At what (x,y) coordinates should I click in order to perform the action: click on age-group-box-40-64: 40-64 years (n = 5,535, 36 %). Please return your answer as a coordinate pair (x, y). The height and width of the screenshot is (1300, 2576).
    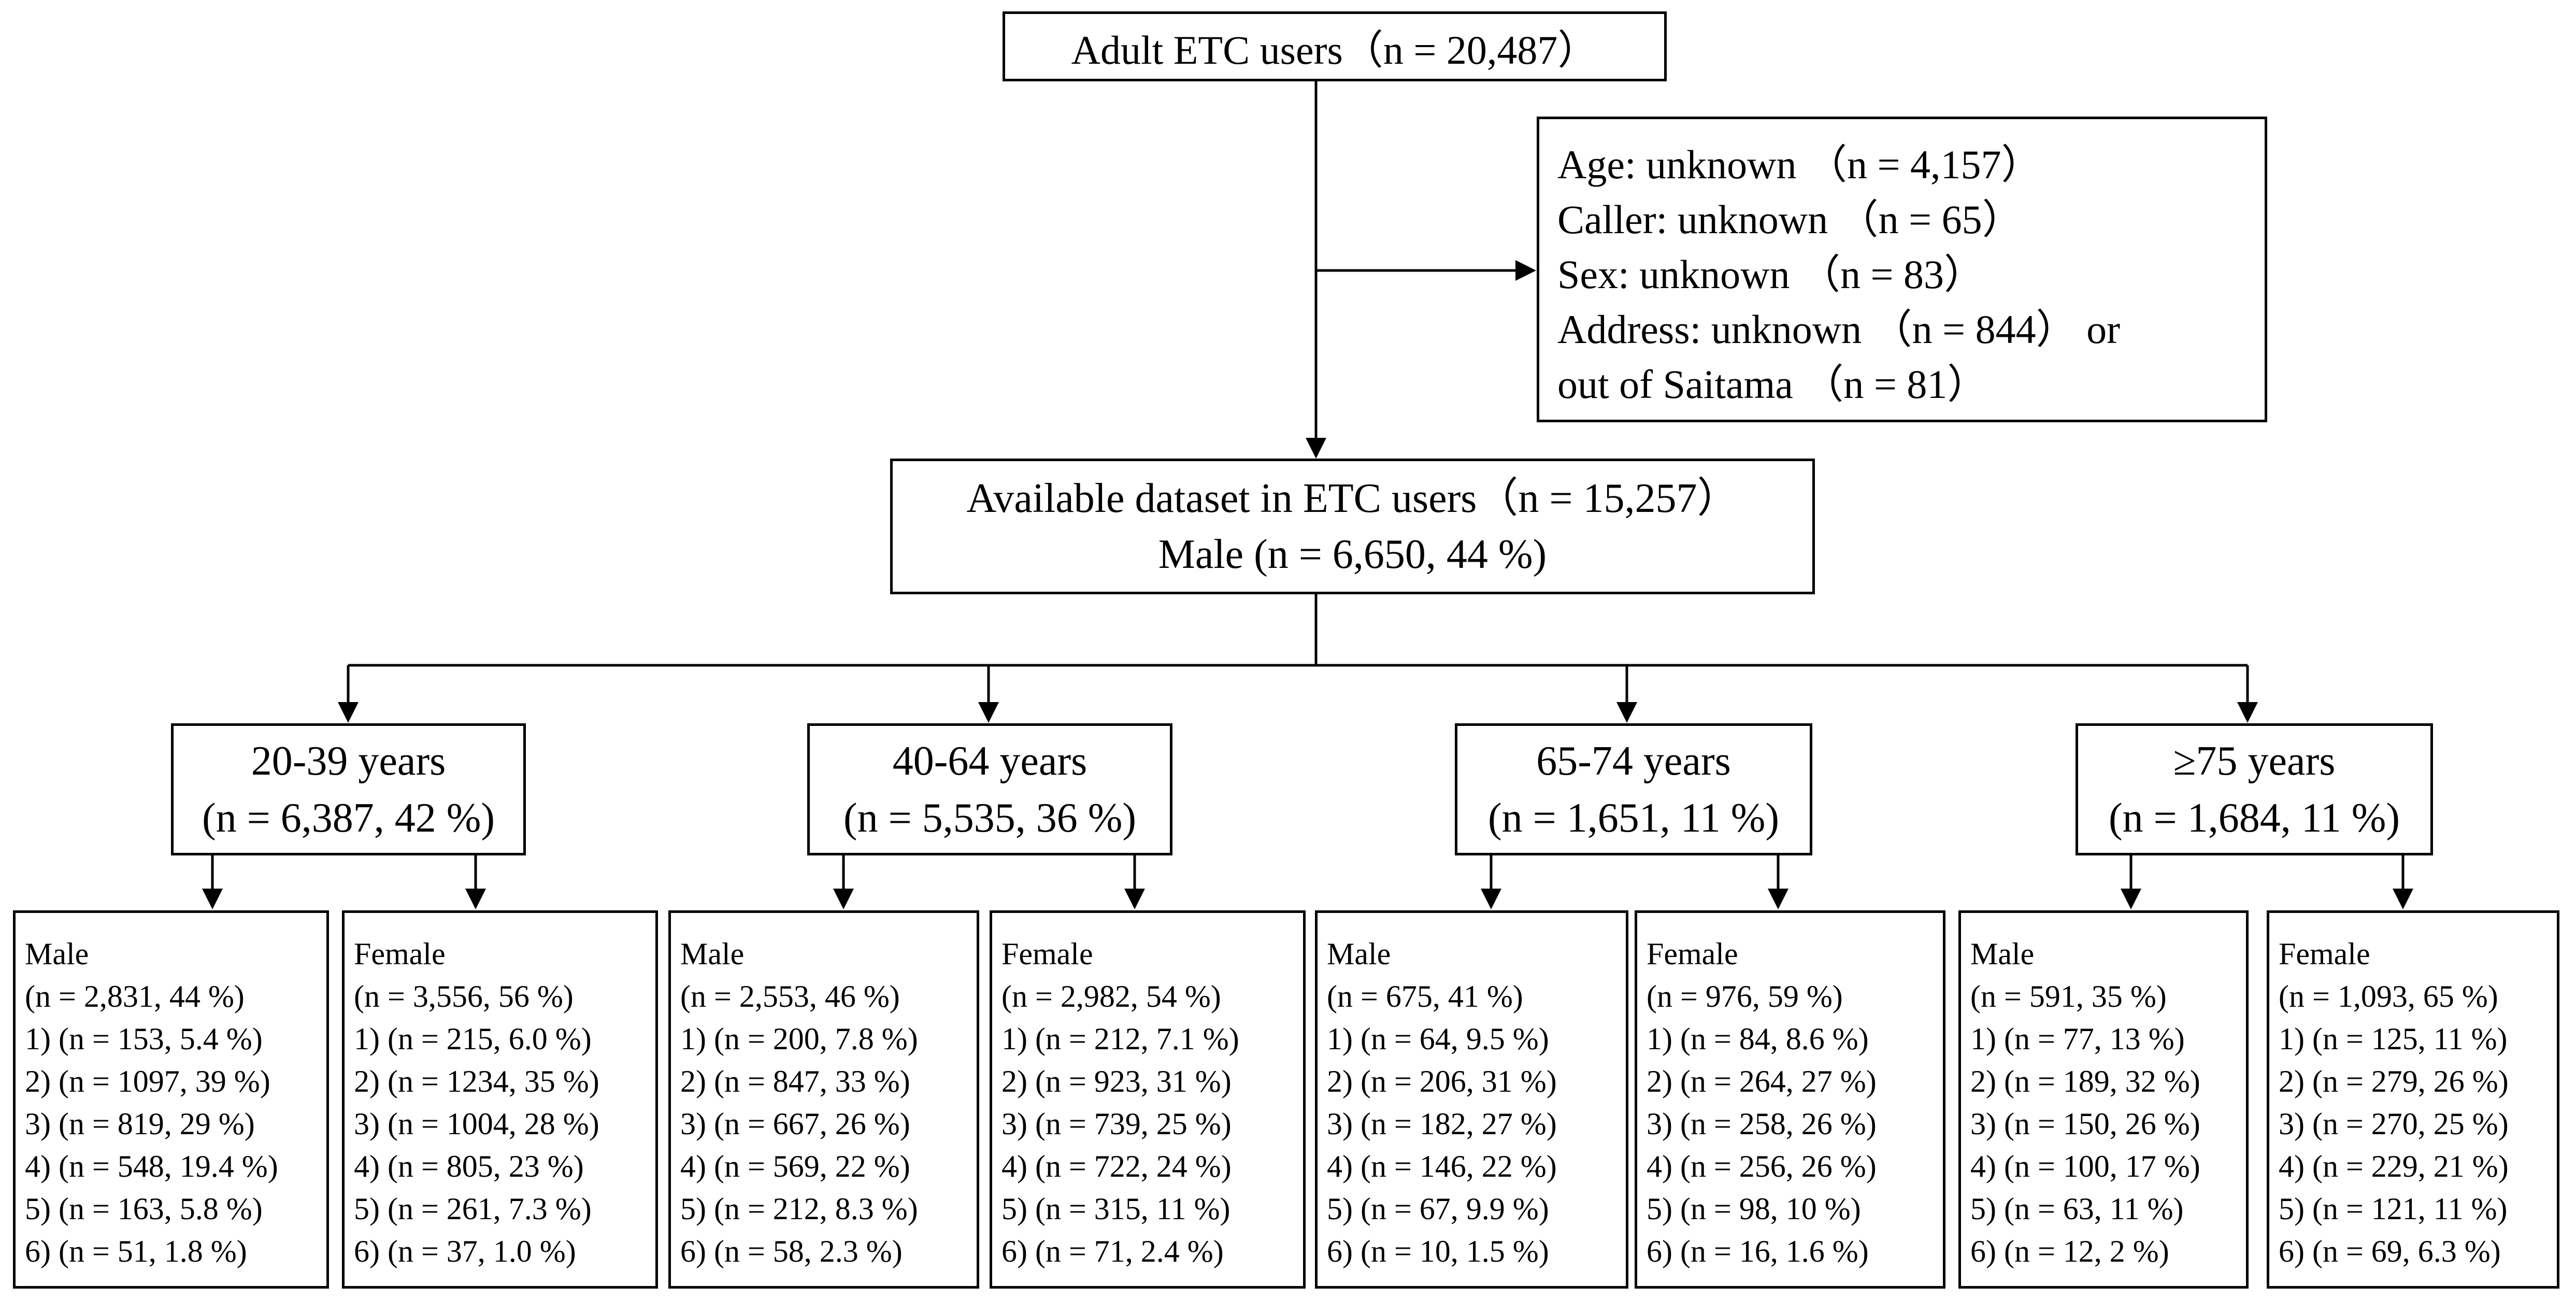
    Looking at the image, I should click on (989, 789).